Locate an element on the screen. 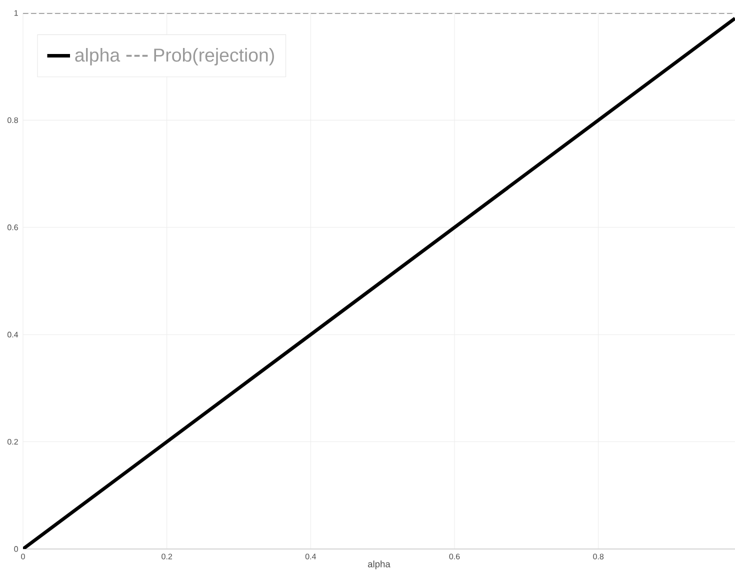 The height and width of the screenshot is (585, 735). y-tick-label: 0.4 is located at coordinates (12, 335).